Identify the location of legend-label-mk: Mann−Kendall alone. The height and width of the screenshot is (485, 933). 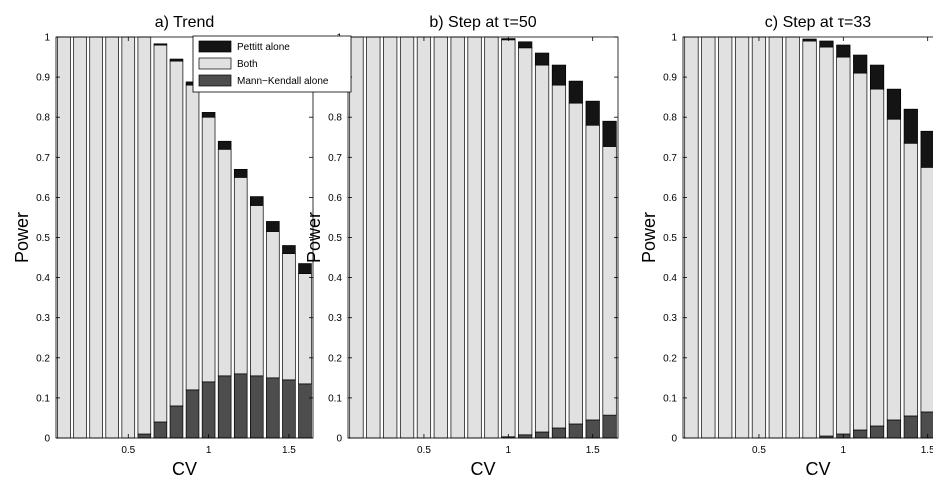
(283, 81).